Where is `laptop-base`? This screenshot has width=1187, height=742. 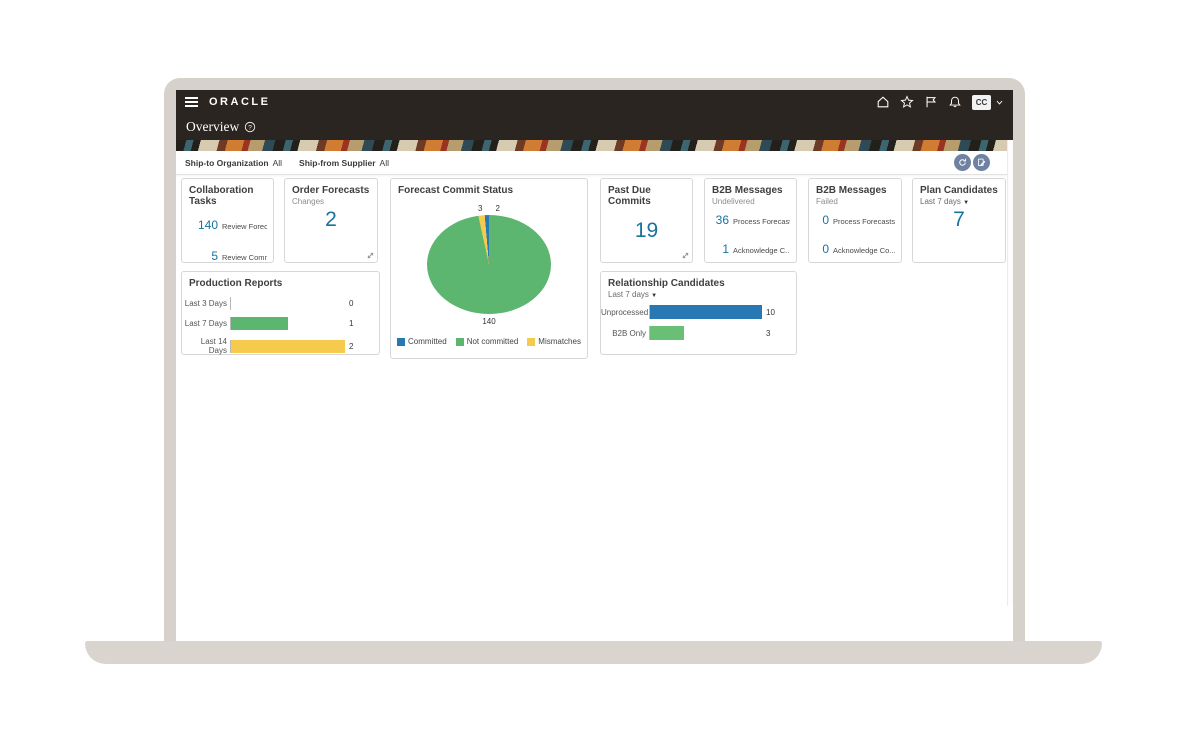 laptop-base is located at coordinates (593, 652).